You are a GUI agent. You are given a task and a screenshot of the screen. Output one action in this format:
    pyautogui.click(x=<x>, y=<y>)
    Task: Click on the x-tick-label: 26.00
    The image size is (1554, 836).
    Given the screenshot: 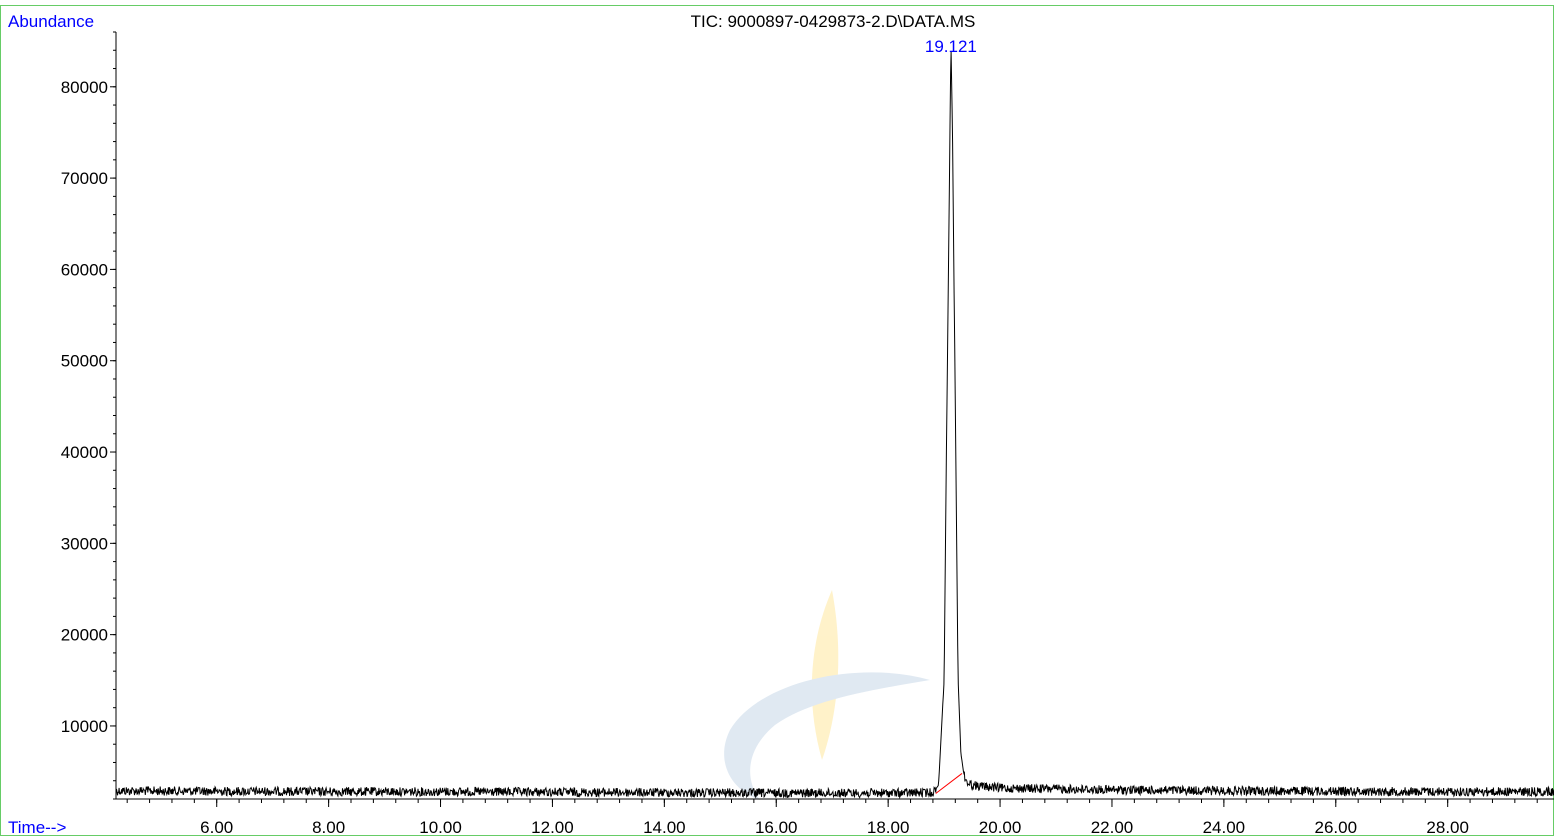 What is the action you would take?
    pyautogui.click(x=1336, y=827)
    